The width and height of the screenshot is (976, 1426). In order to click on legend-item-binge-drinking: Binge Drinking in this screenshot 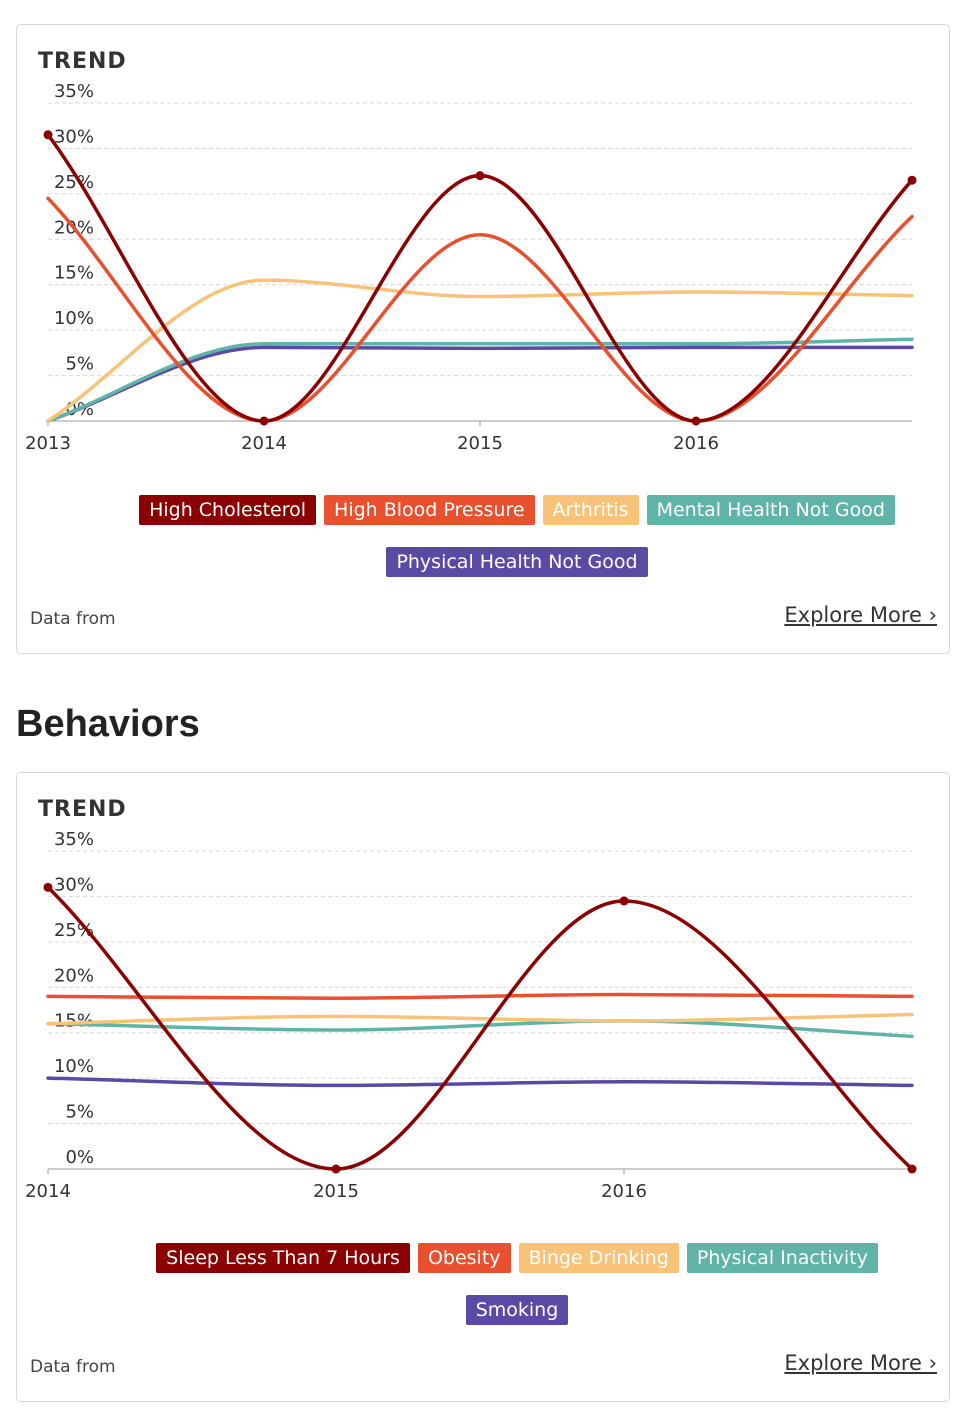, I will do `click(598, 1258)`.